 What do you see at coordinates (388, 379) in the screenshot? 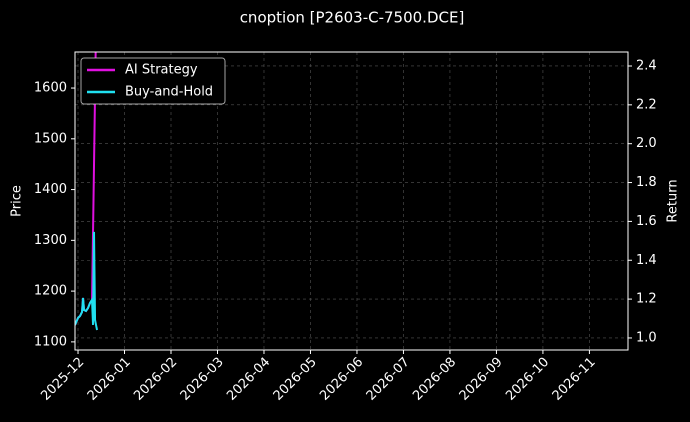
I see `x-tick-label: 2026-07` at bounding box center [388, 379].